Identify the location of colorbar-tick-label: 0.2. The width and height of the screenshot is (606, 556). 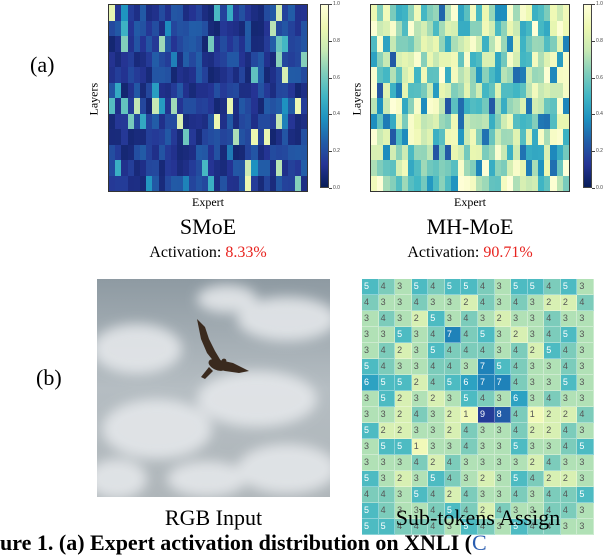
(599, 151).